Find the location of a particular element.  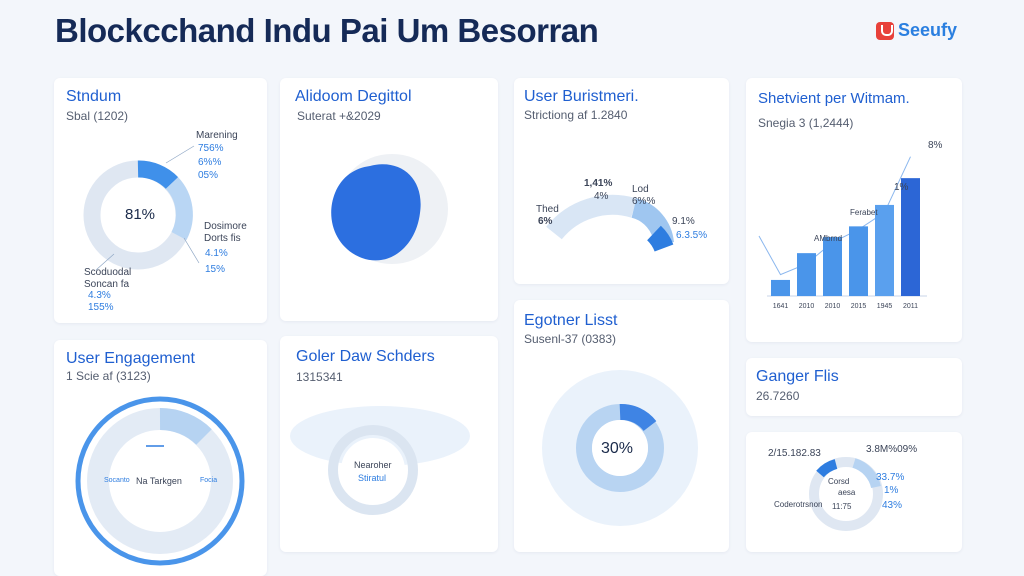

card-title: User Buristmeri. is located at coordinates (581, 96).